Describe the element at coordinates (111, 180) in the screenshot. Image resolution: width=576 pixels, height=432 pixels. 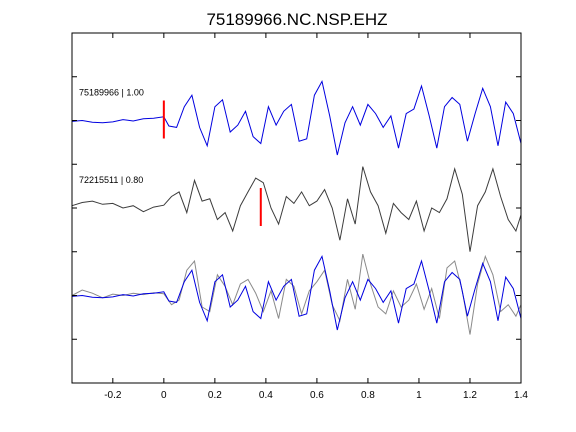
I see `trace-label-2: 72215511 | 0.80` at that location.